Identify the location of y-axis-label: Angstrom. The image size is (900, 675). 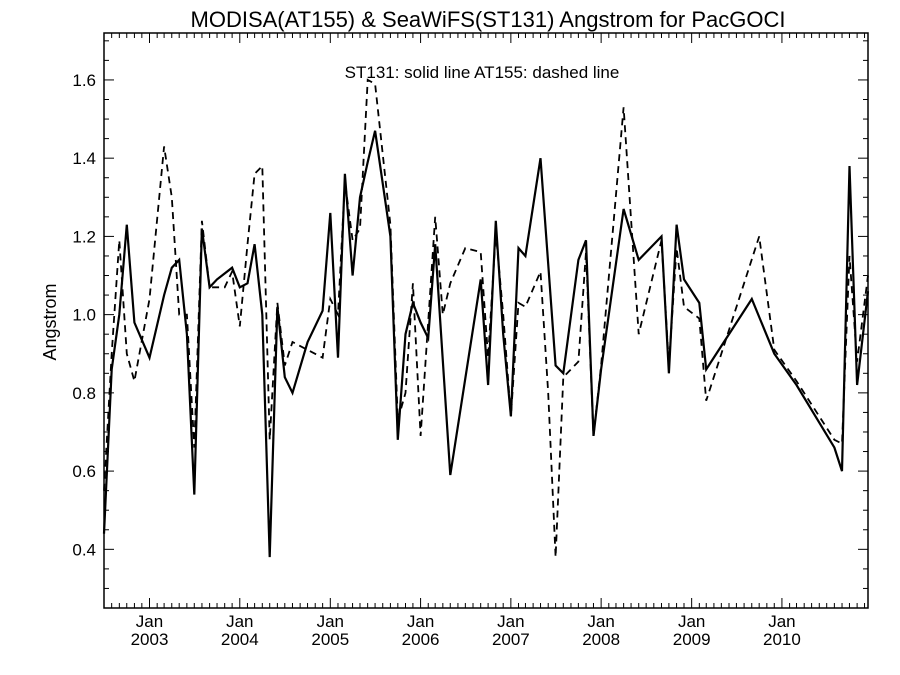
(50, 321).